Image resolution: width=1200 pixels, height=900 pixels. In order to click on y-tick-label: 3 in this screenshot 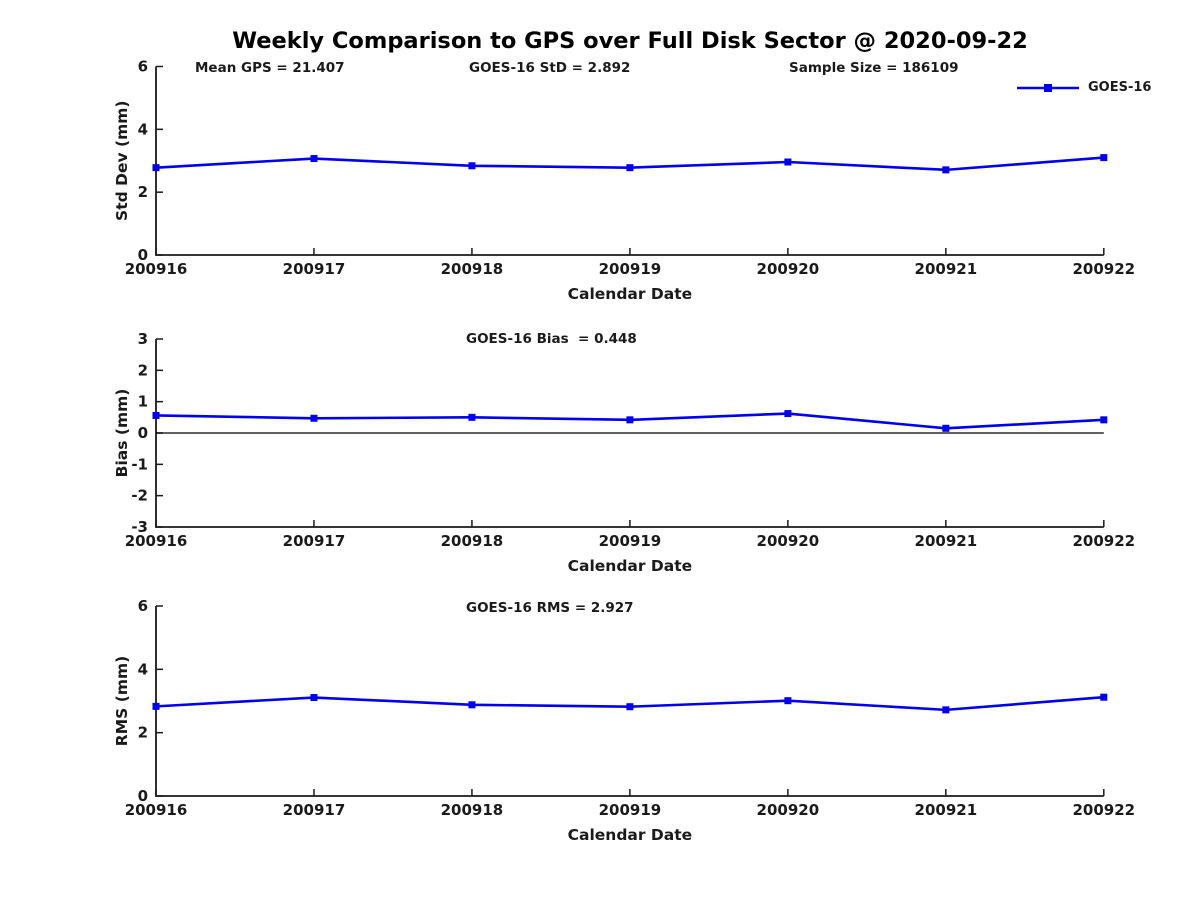, I will do `click(143, 339)`.